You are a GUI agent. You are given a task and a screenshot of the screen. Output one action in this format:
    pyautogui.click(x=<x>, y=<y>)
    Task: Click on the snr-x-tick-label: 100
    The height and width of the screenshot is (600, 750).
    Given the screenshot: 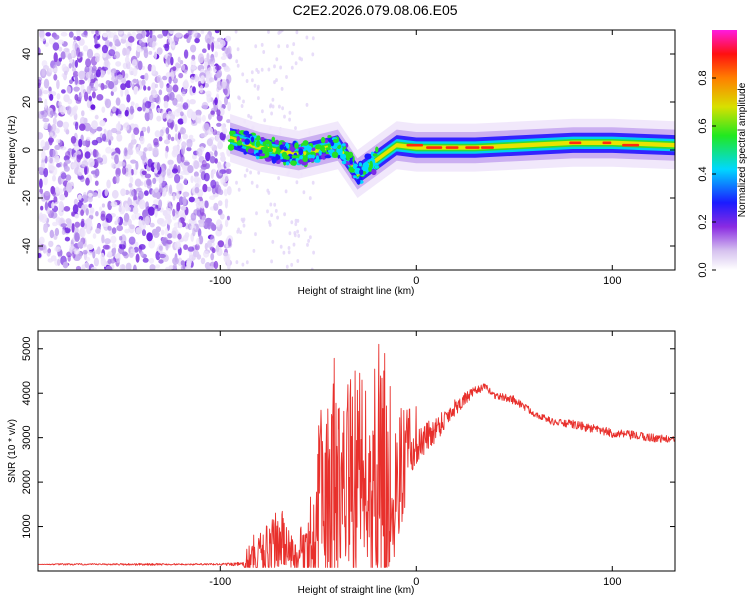 What is the action you would take?
    pyautogui.click(x=612, y=582)
    